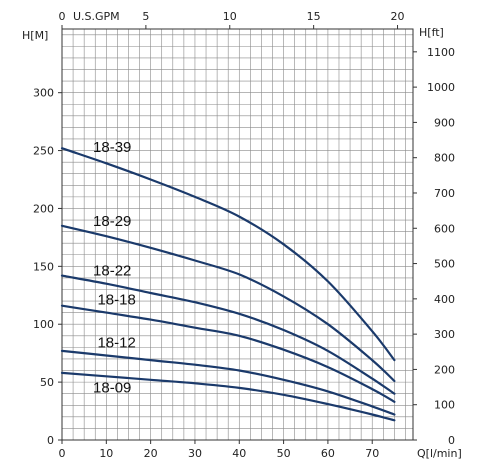  Describe the element at coordinates (62, 16) in the screenshot. I see `top-tick-label: 0` at that location.